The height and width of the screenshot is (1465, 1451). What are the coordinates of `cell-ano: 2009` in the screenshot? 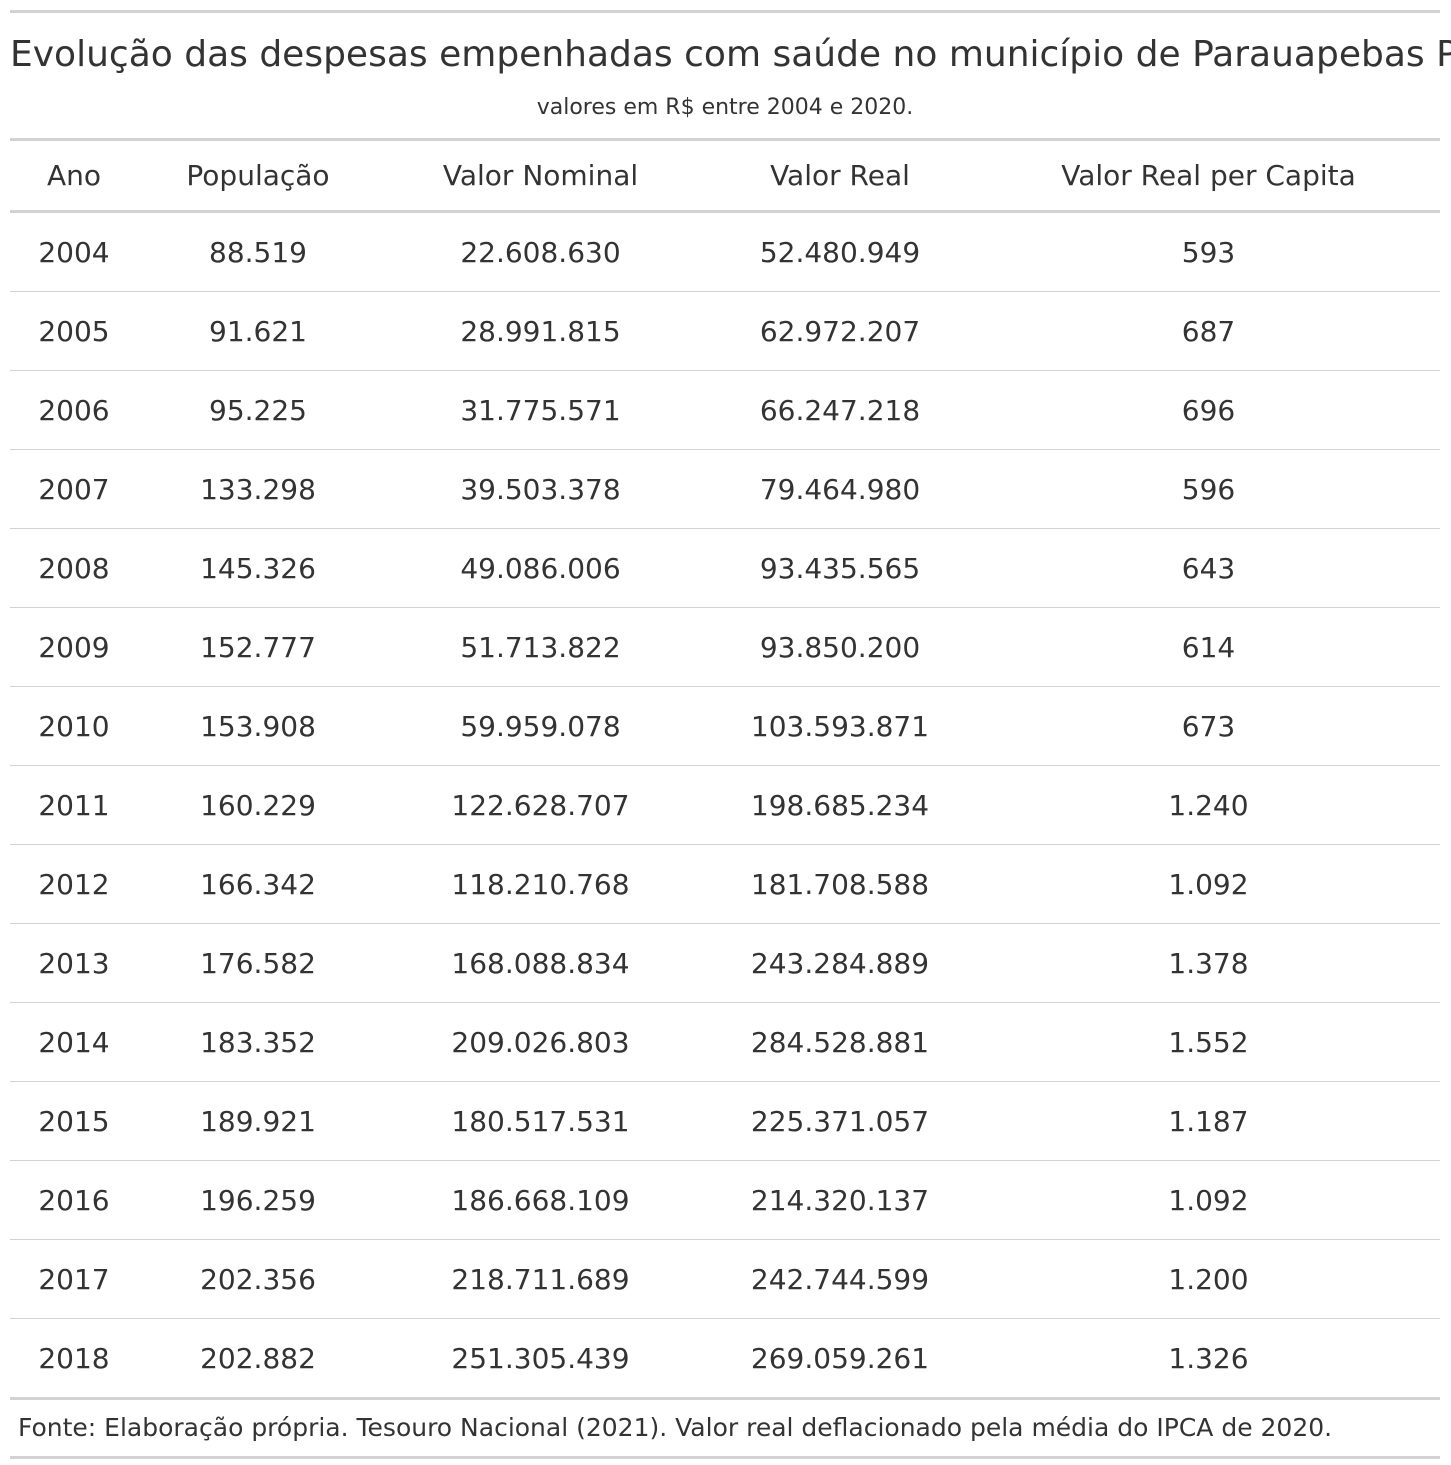 It's located at (74, 647).